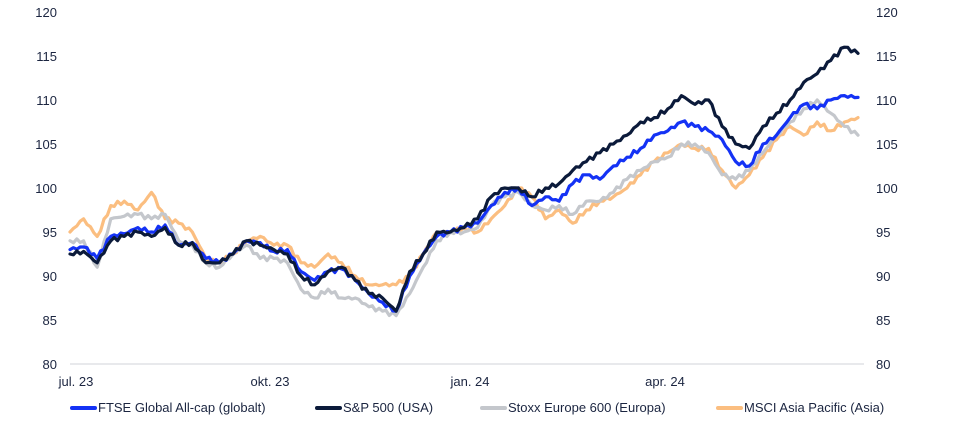 The height and width of the screenshot is (432, 953). Describe the element at coordinates (388, 407) in the screenshot. I see `legend-label-sp500: S&P 500 (USA)` at that location.